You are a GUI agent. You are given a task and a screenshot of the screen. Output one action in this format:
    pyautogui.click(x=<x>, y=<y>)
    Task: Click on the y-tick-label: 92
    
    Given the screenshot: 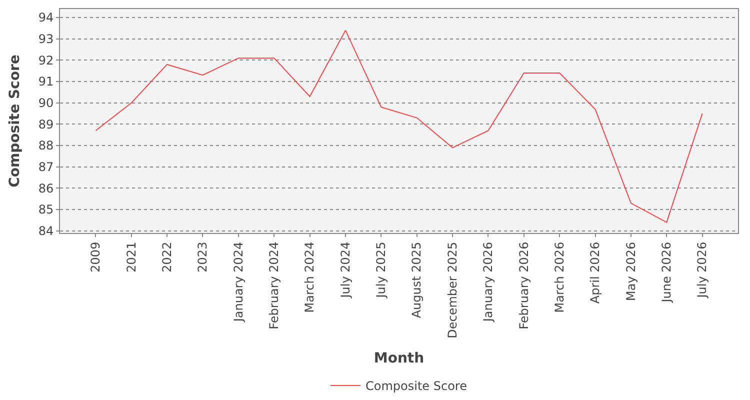 What is the action you would take?
    pyautogui.click(x=46, y=60)
    